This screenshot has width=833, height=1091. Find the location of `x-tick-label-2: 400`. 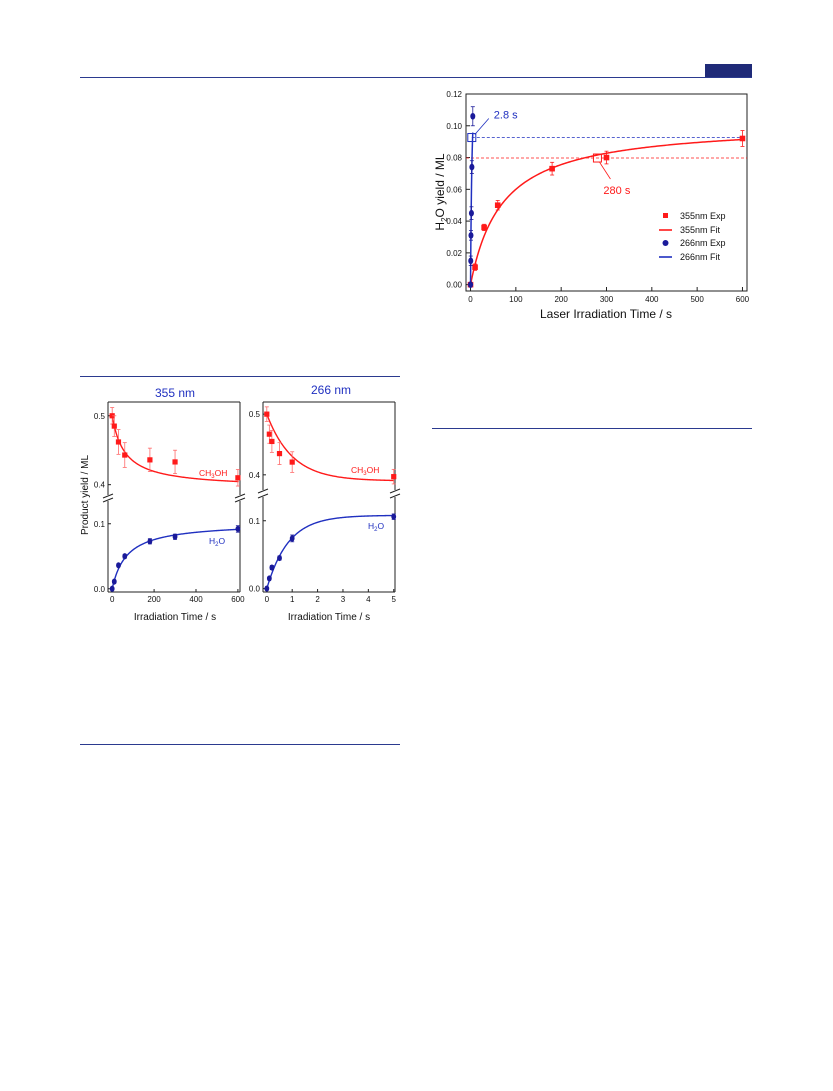

x-tick-label-2: 400 is located at coordinates (196, 599).